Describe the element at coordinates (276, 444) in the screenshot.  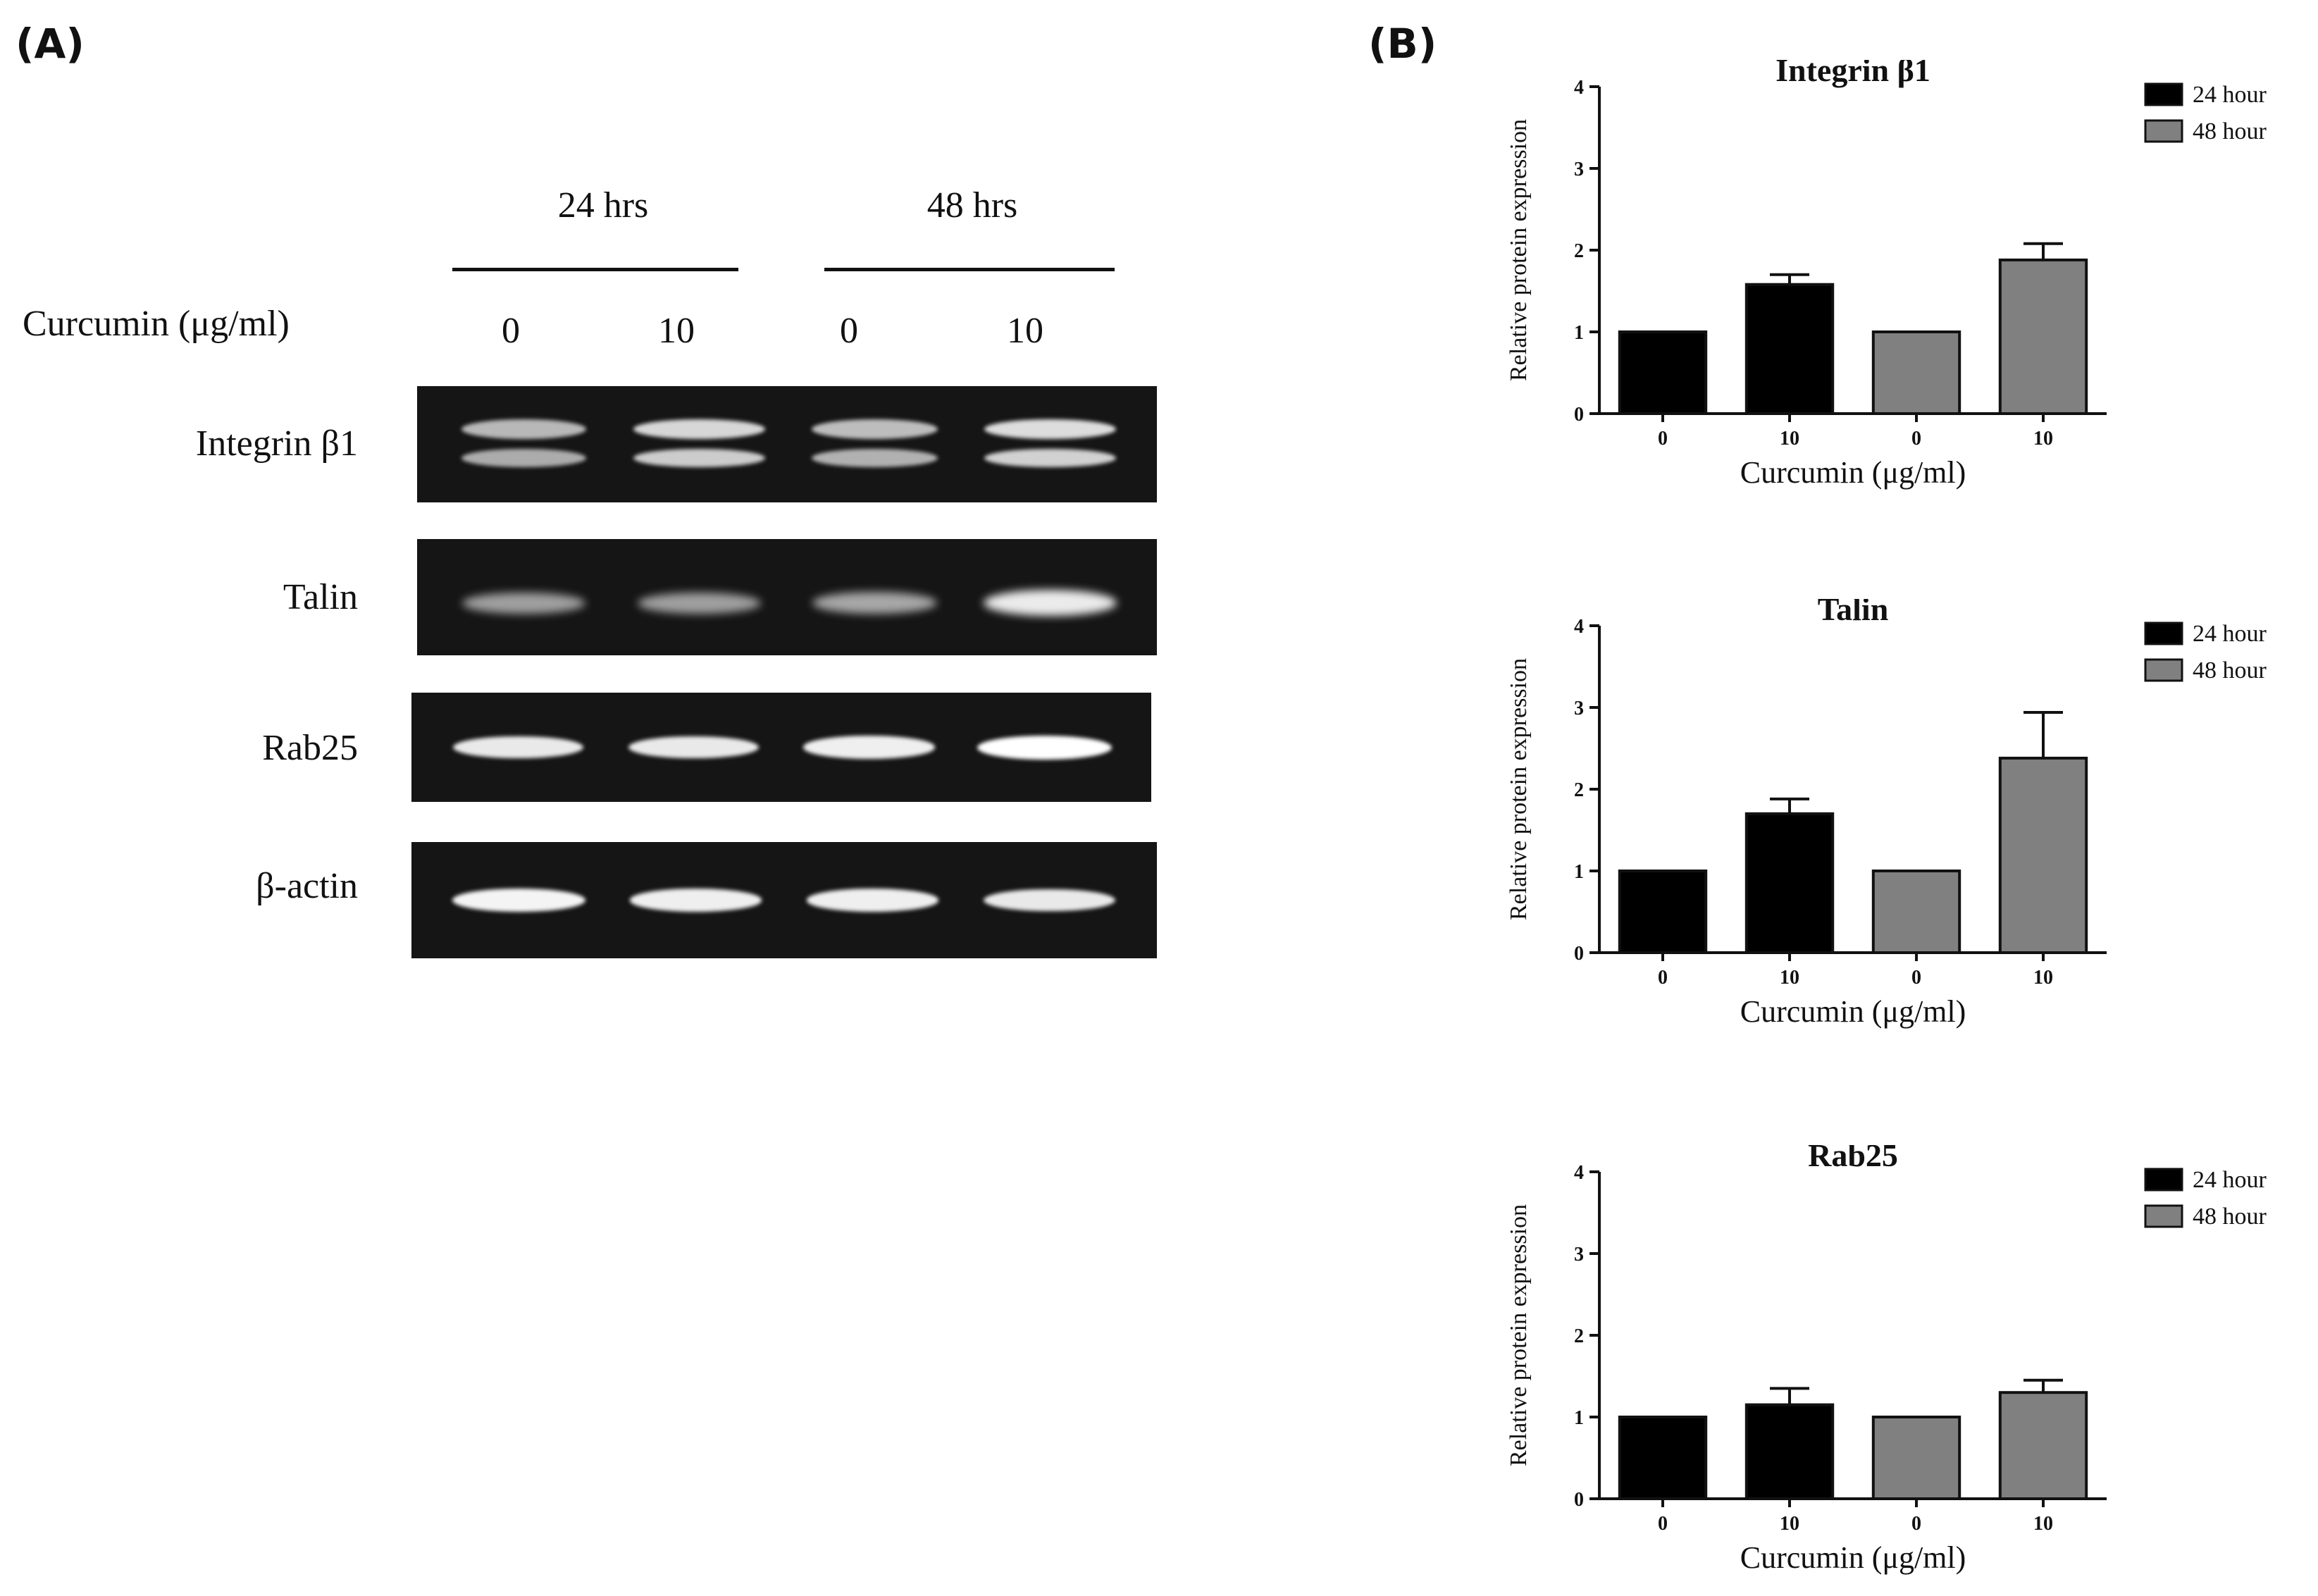
I see `blot-row-label: Integrin β1` at that location.